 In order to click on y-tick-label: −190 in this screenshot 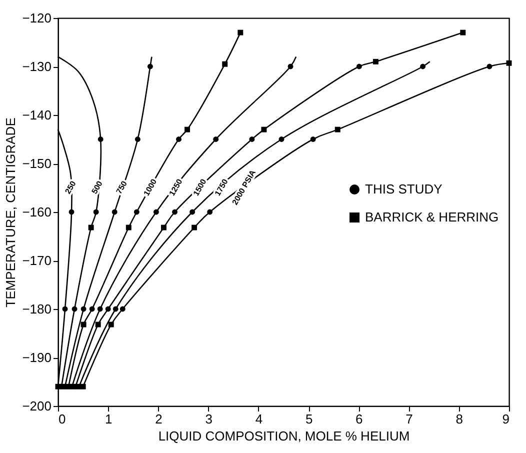, I will do `click(37, 357)`.